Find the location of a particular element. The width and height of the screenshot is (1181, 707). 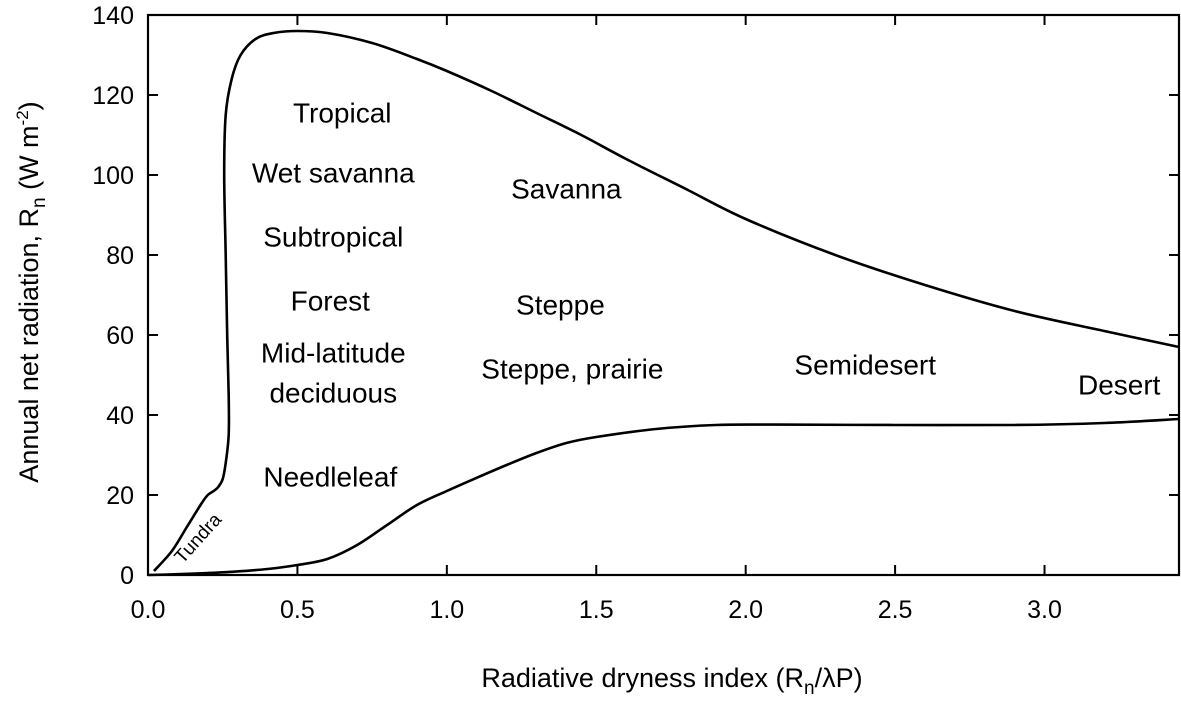

region-label: Steppe is located at coordinates (560, 304).